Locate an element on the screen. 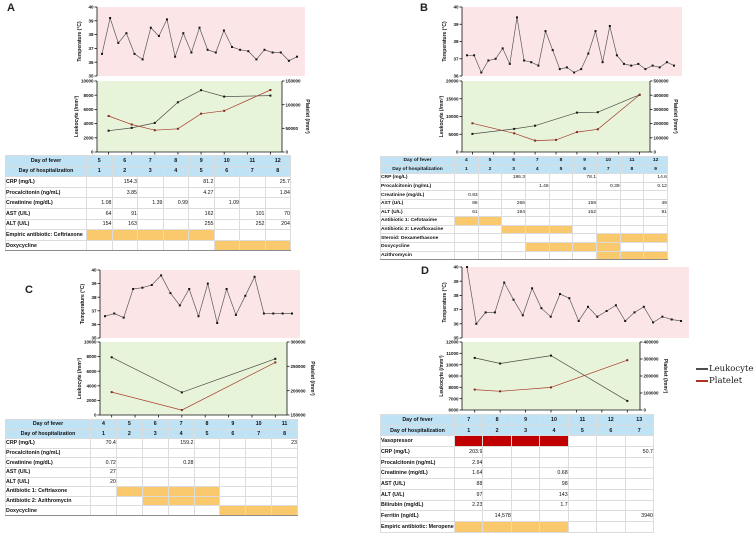 Image resolution: width=754 pixels, height=533 pixels. value-cell: 20 is located at coordinates (103, 482).